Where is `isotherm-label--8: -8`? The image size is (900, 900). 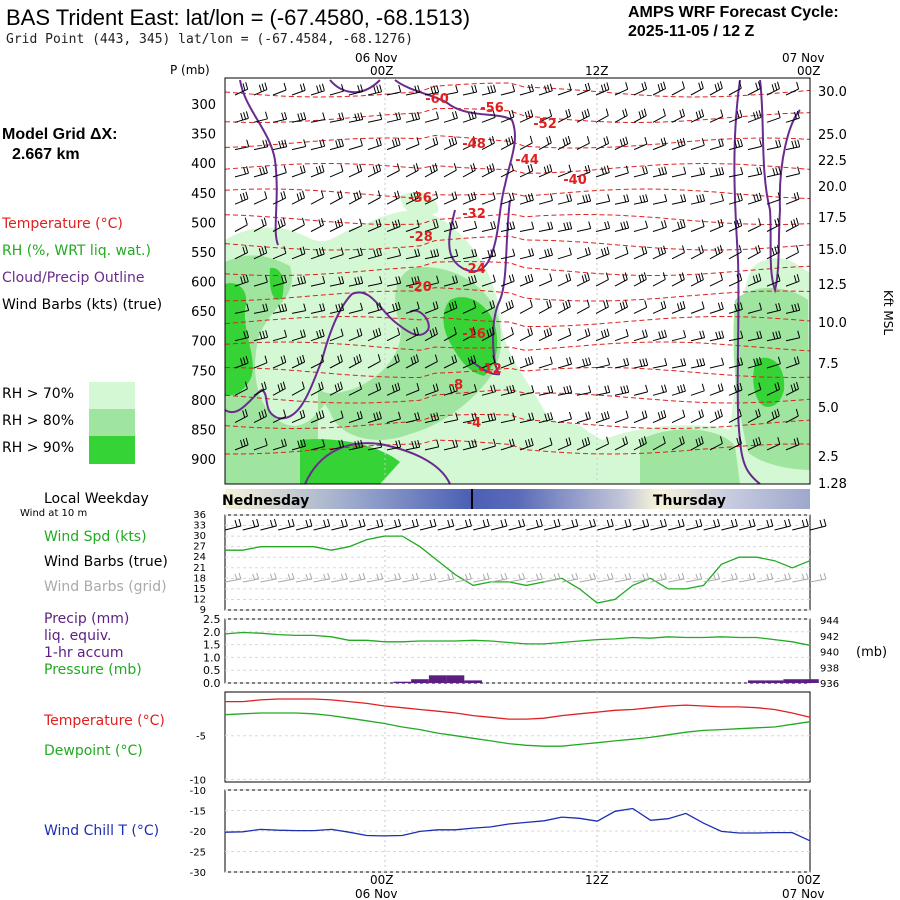 isotherm-label--8: -8 is located at coordinates (456, 385).